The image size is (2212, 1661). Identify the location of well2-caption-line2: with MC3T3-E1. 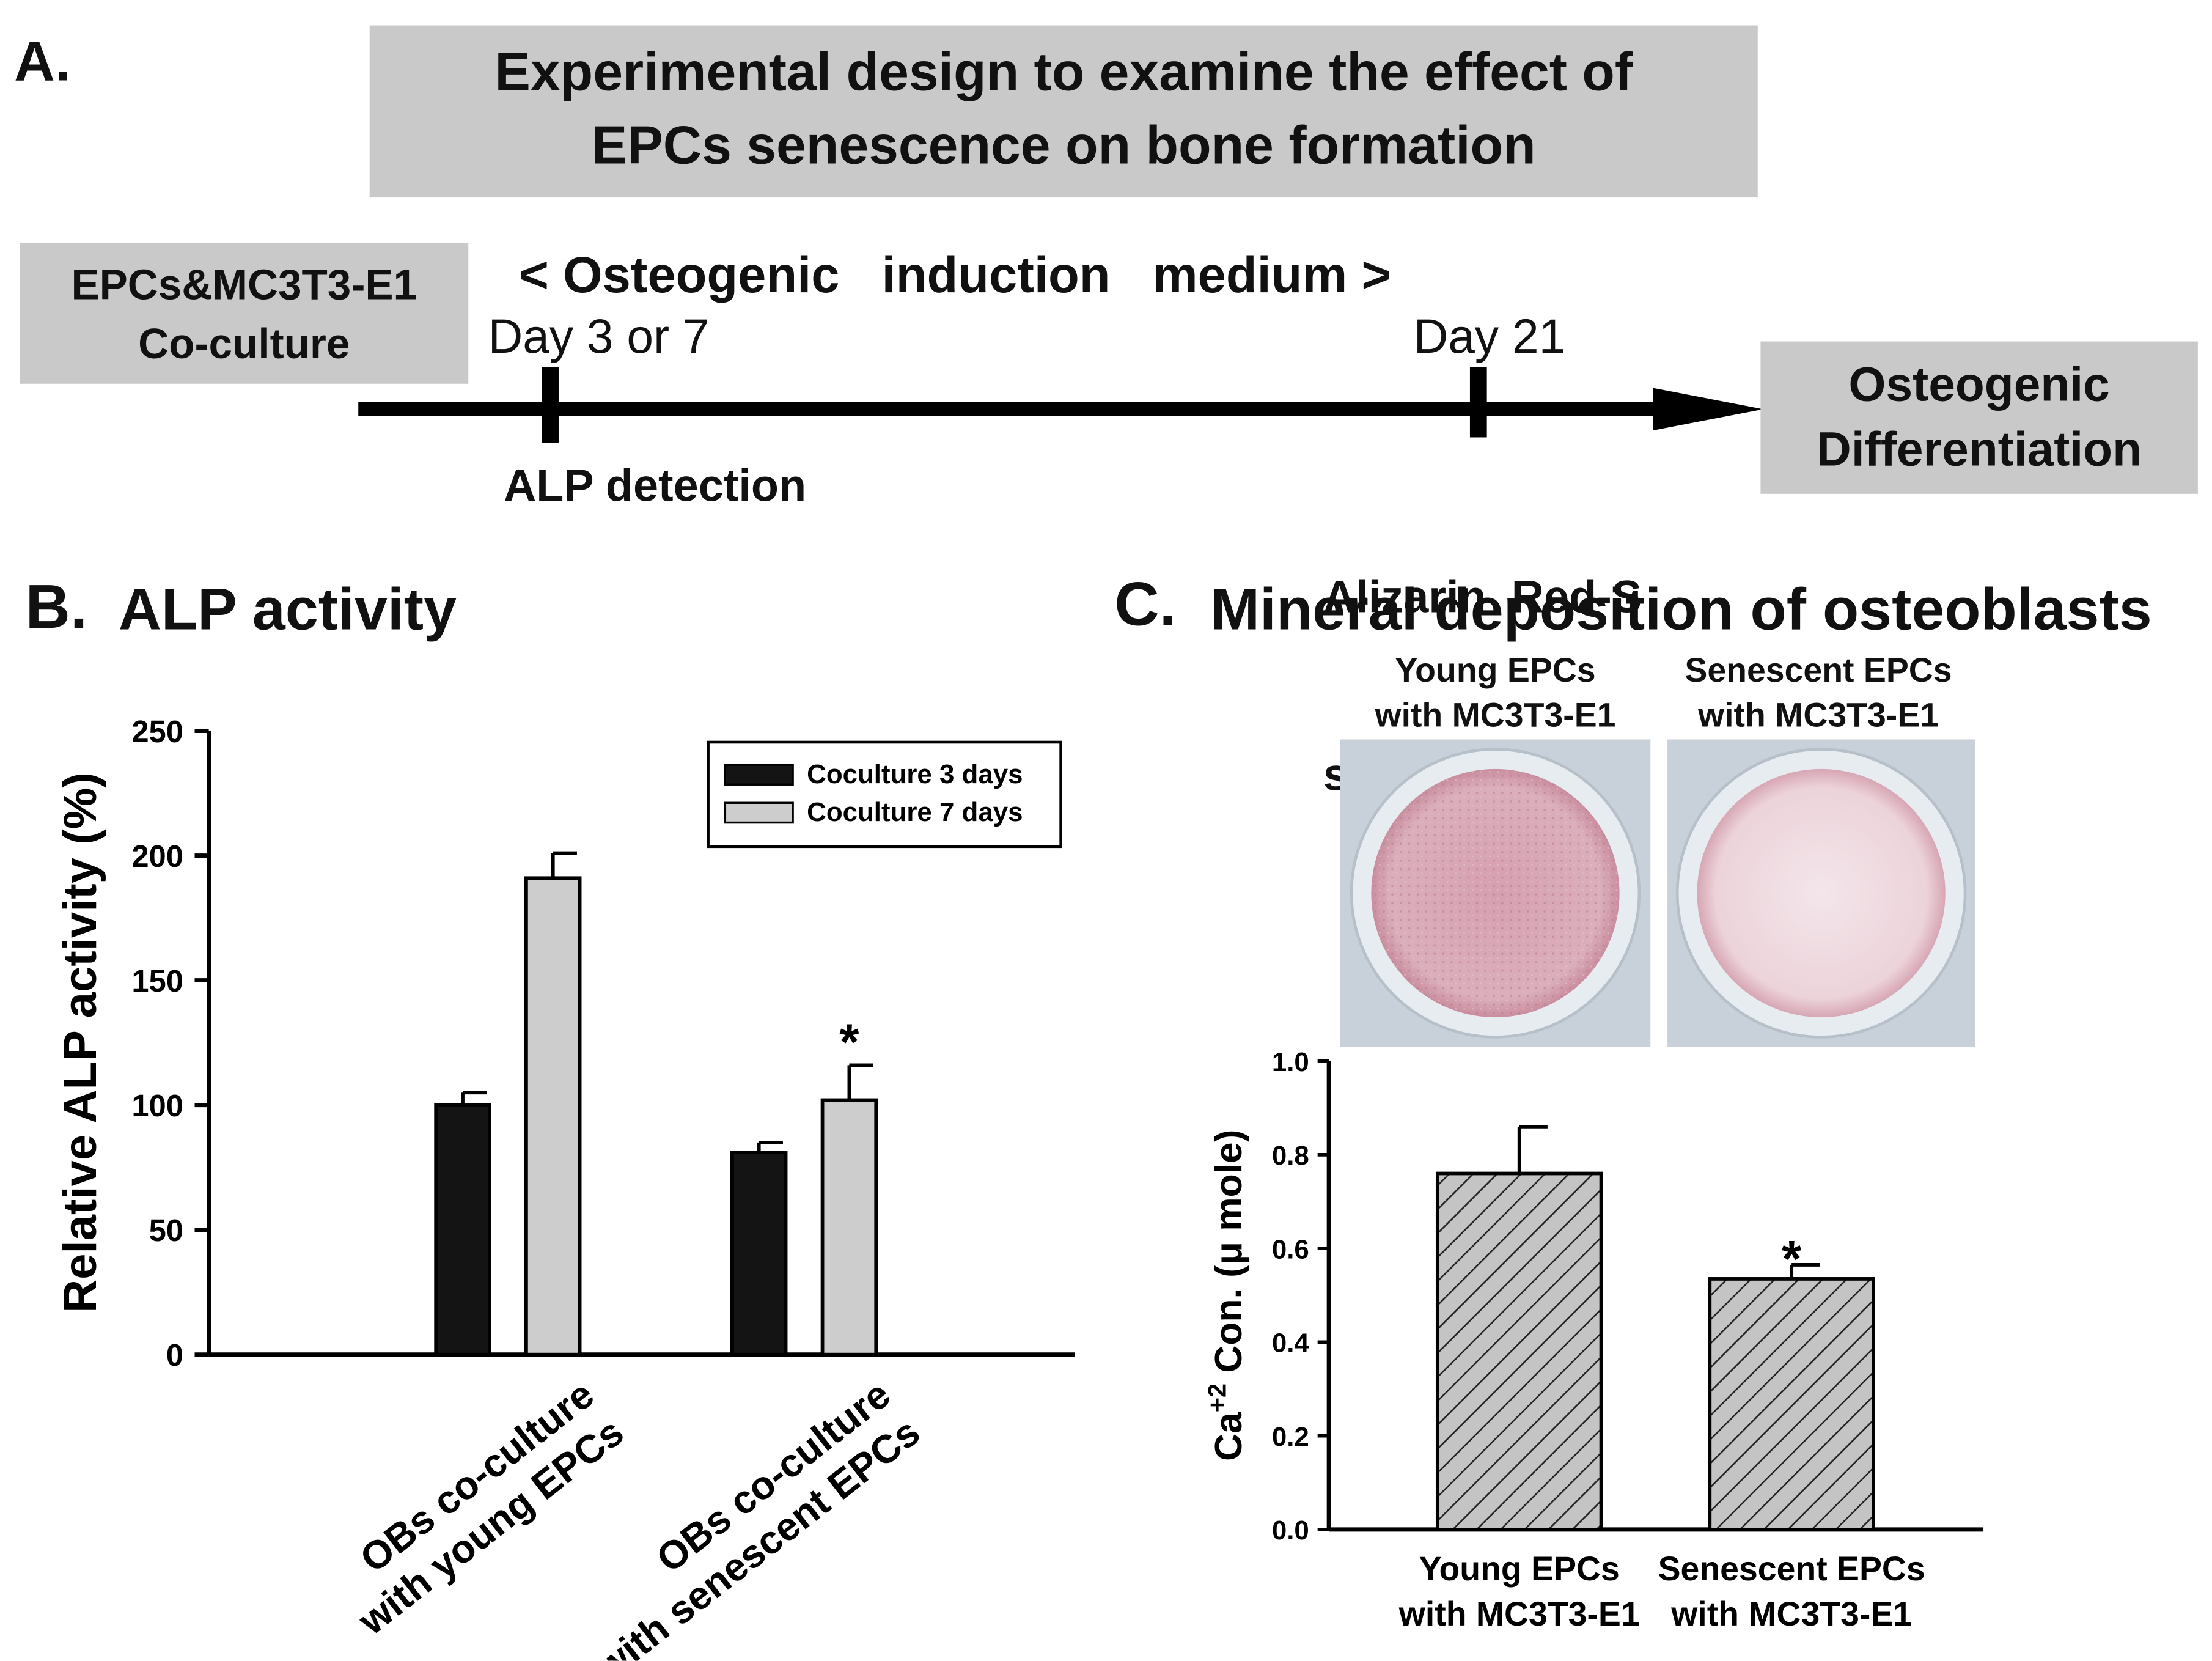
(1819, 716).